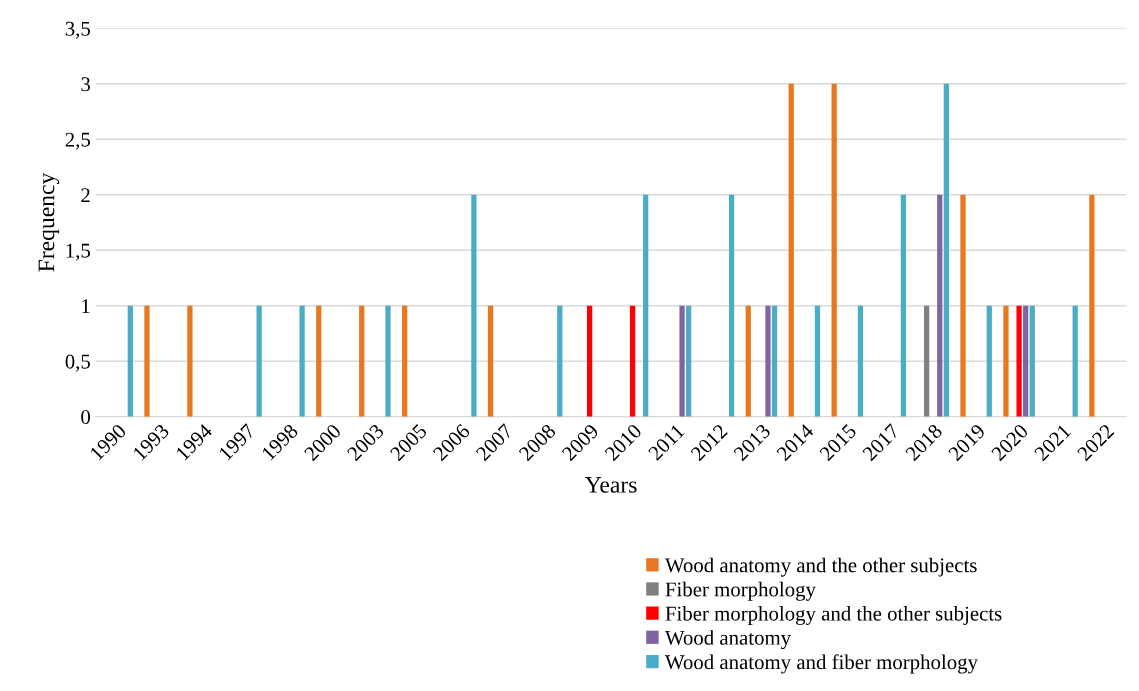  I want to click on y-tick-label: 3, so click(85, 84).